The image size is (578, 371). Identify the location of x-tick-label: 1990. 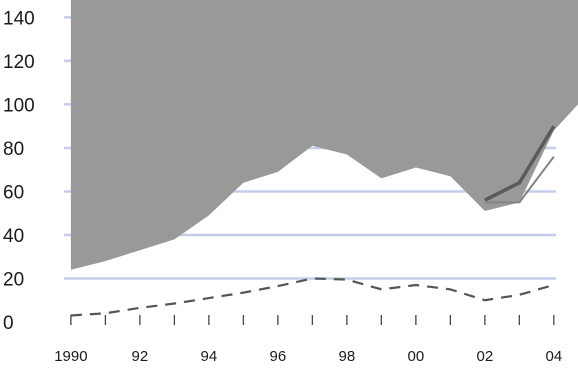
(70, 356).